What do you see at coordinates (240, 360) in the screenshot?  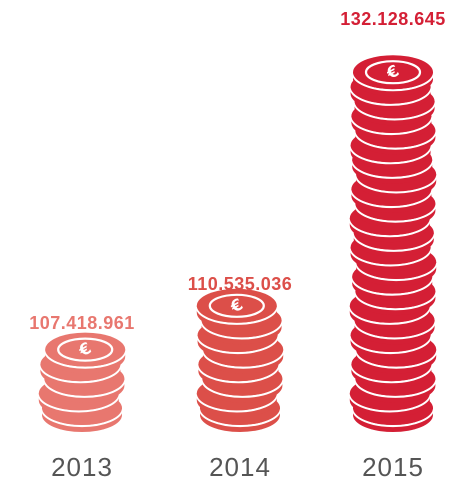 I see `coin-stack-2014: €` at bounding box center [240, 360].